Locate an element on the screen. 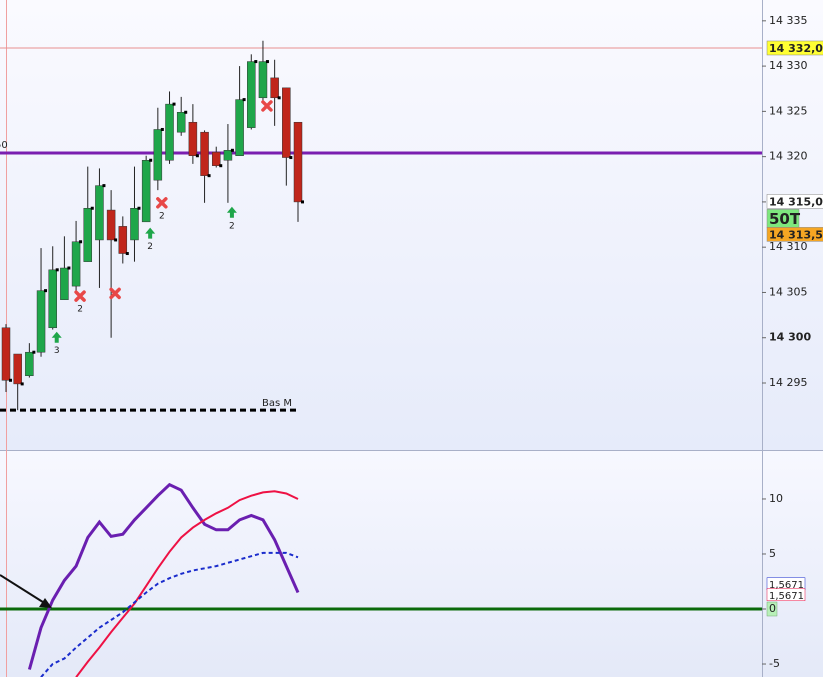 The image size is (823, 677). value-label-box is located at coordinates (786, 595).